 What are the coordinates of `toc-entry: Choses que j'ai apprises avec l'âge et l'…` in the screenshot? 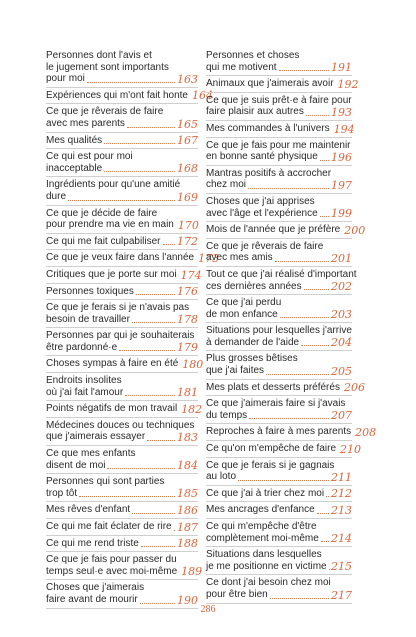 It's located at (279, 208).